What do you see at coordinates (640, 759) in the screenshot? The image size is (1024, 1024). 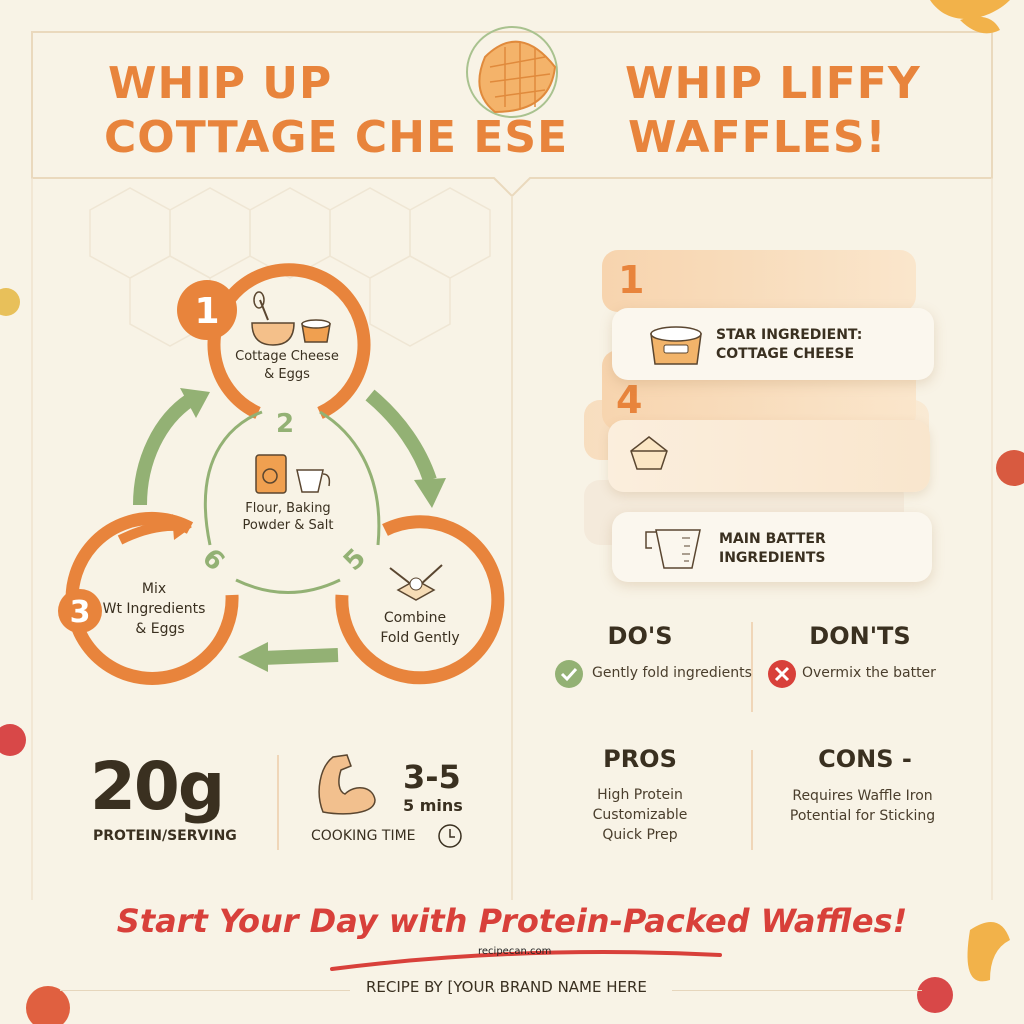 I see `pros-title: PROS` at bounding box center [640, 759].